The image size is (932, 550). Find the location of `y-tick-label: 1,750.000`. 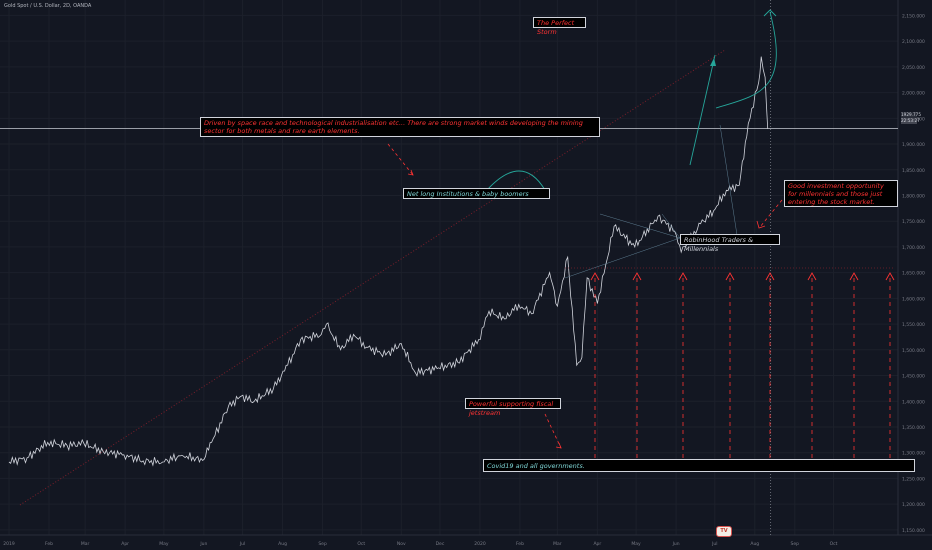

y-tick-label: 1,750.000 is located at coordinates (913, 222).